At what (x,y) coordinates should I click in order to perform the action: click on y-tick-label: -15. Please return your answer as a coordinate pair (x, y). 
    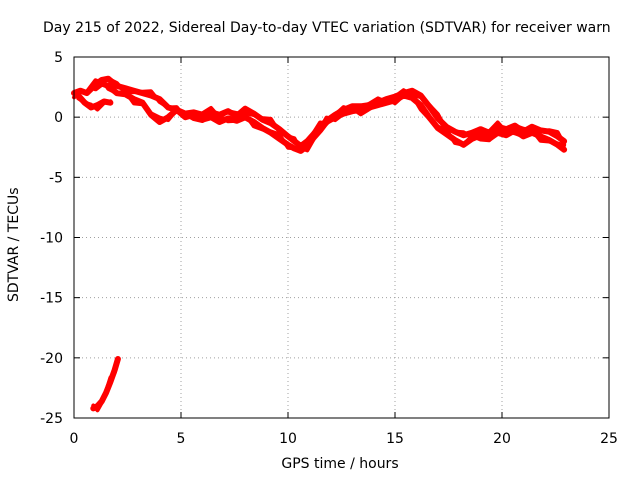
    Looking at the image, I should click on (51, 299).